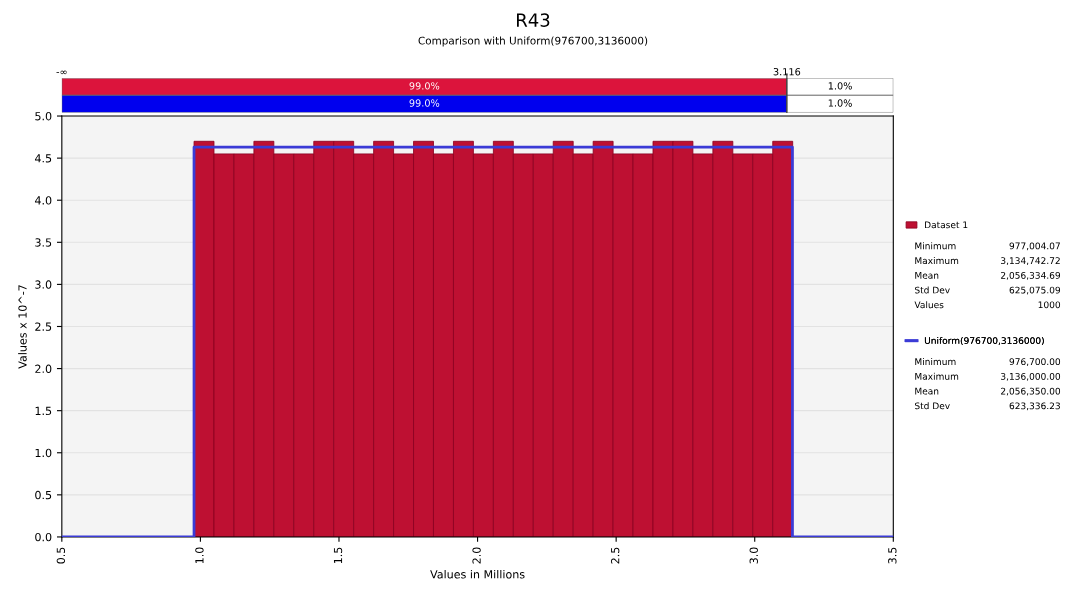 This screenshot has height=592, width=1066. Describe the element at coordinates (43, 326) in the screenshot. I see `y-tick-label: 2.5` at that location.